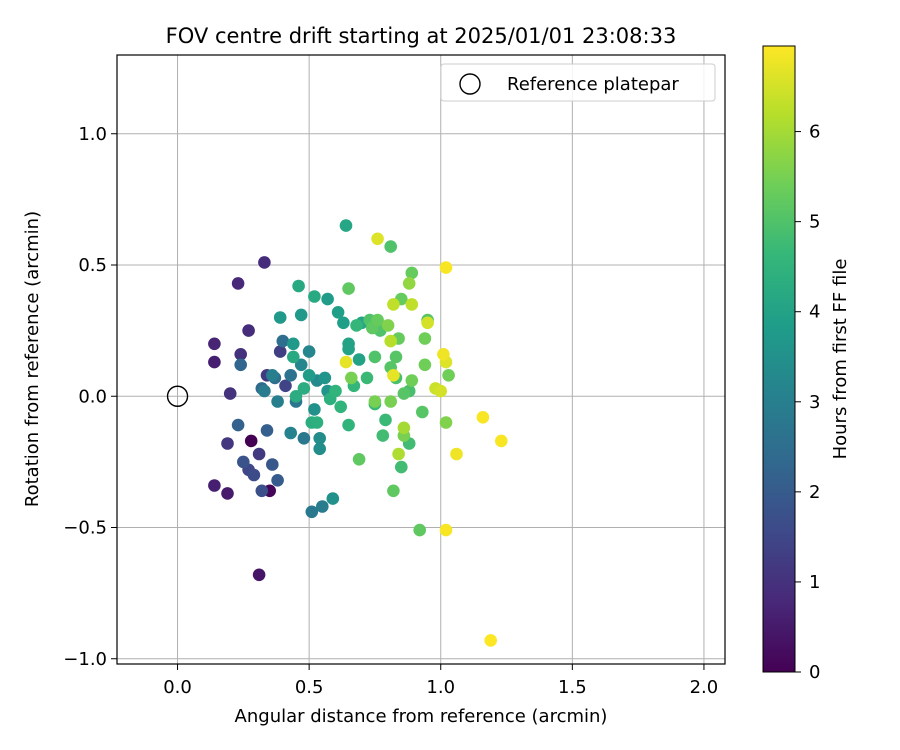 The width and height of the screenshot is (900, 750). What do you see at coordinates (807, 402) in the screenshot?
I see `colorbar-ticks: 0 1 2 3 4 5 6` at bounding box center [807, 402].